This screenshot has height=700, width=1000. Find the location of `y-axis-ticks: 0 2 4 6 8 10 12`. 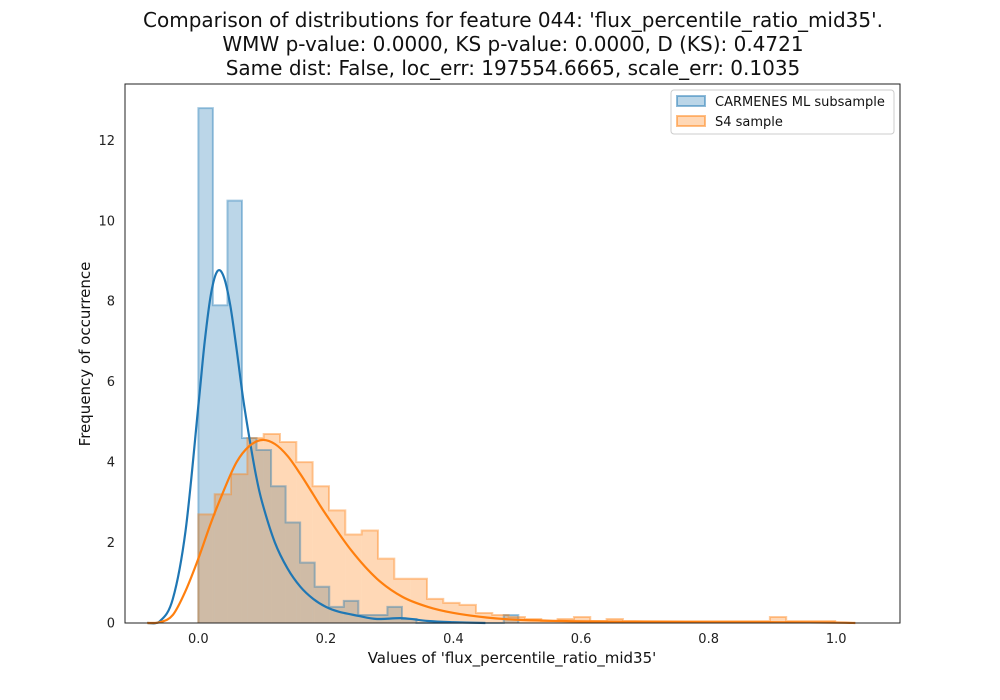

y-axis-ticks: 0 2 4 6 8 10 12 is located at coordinates (106, 383).